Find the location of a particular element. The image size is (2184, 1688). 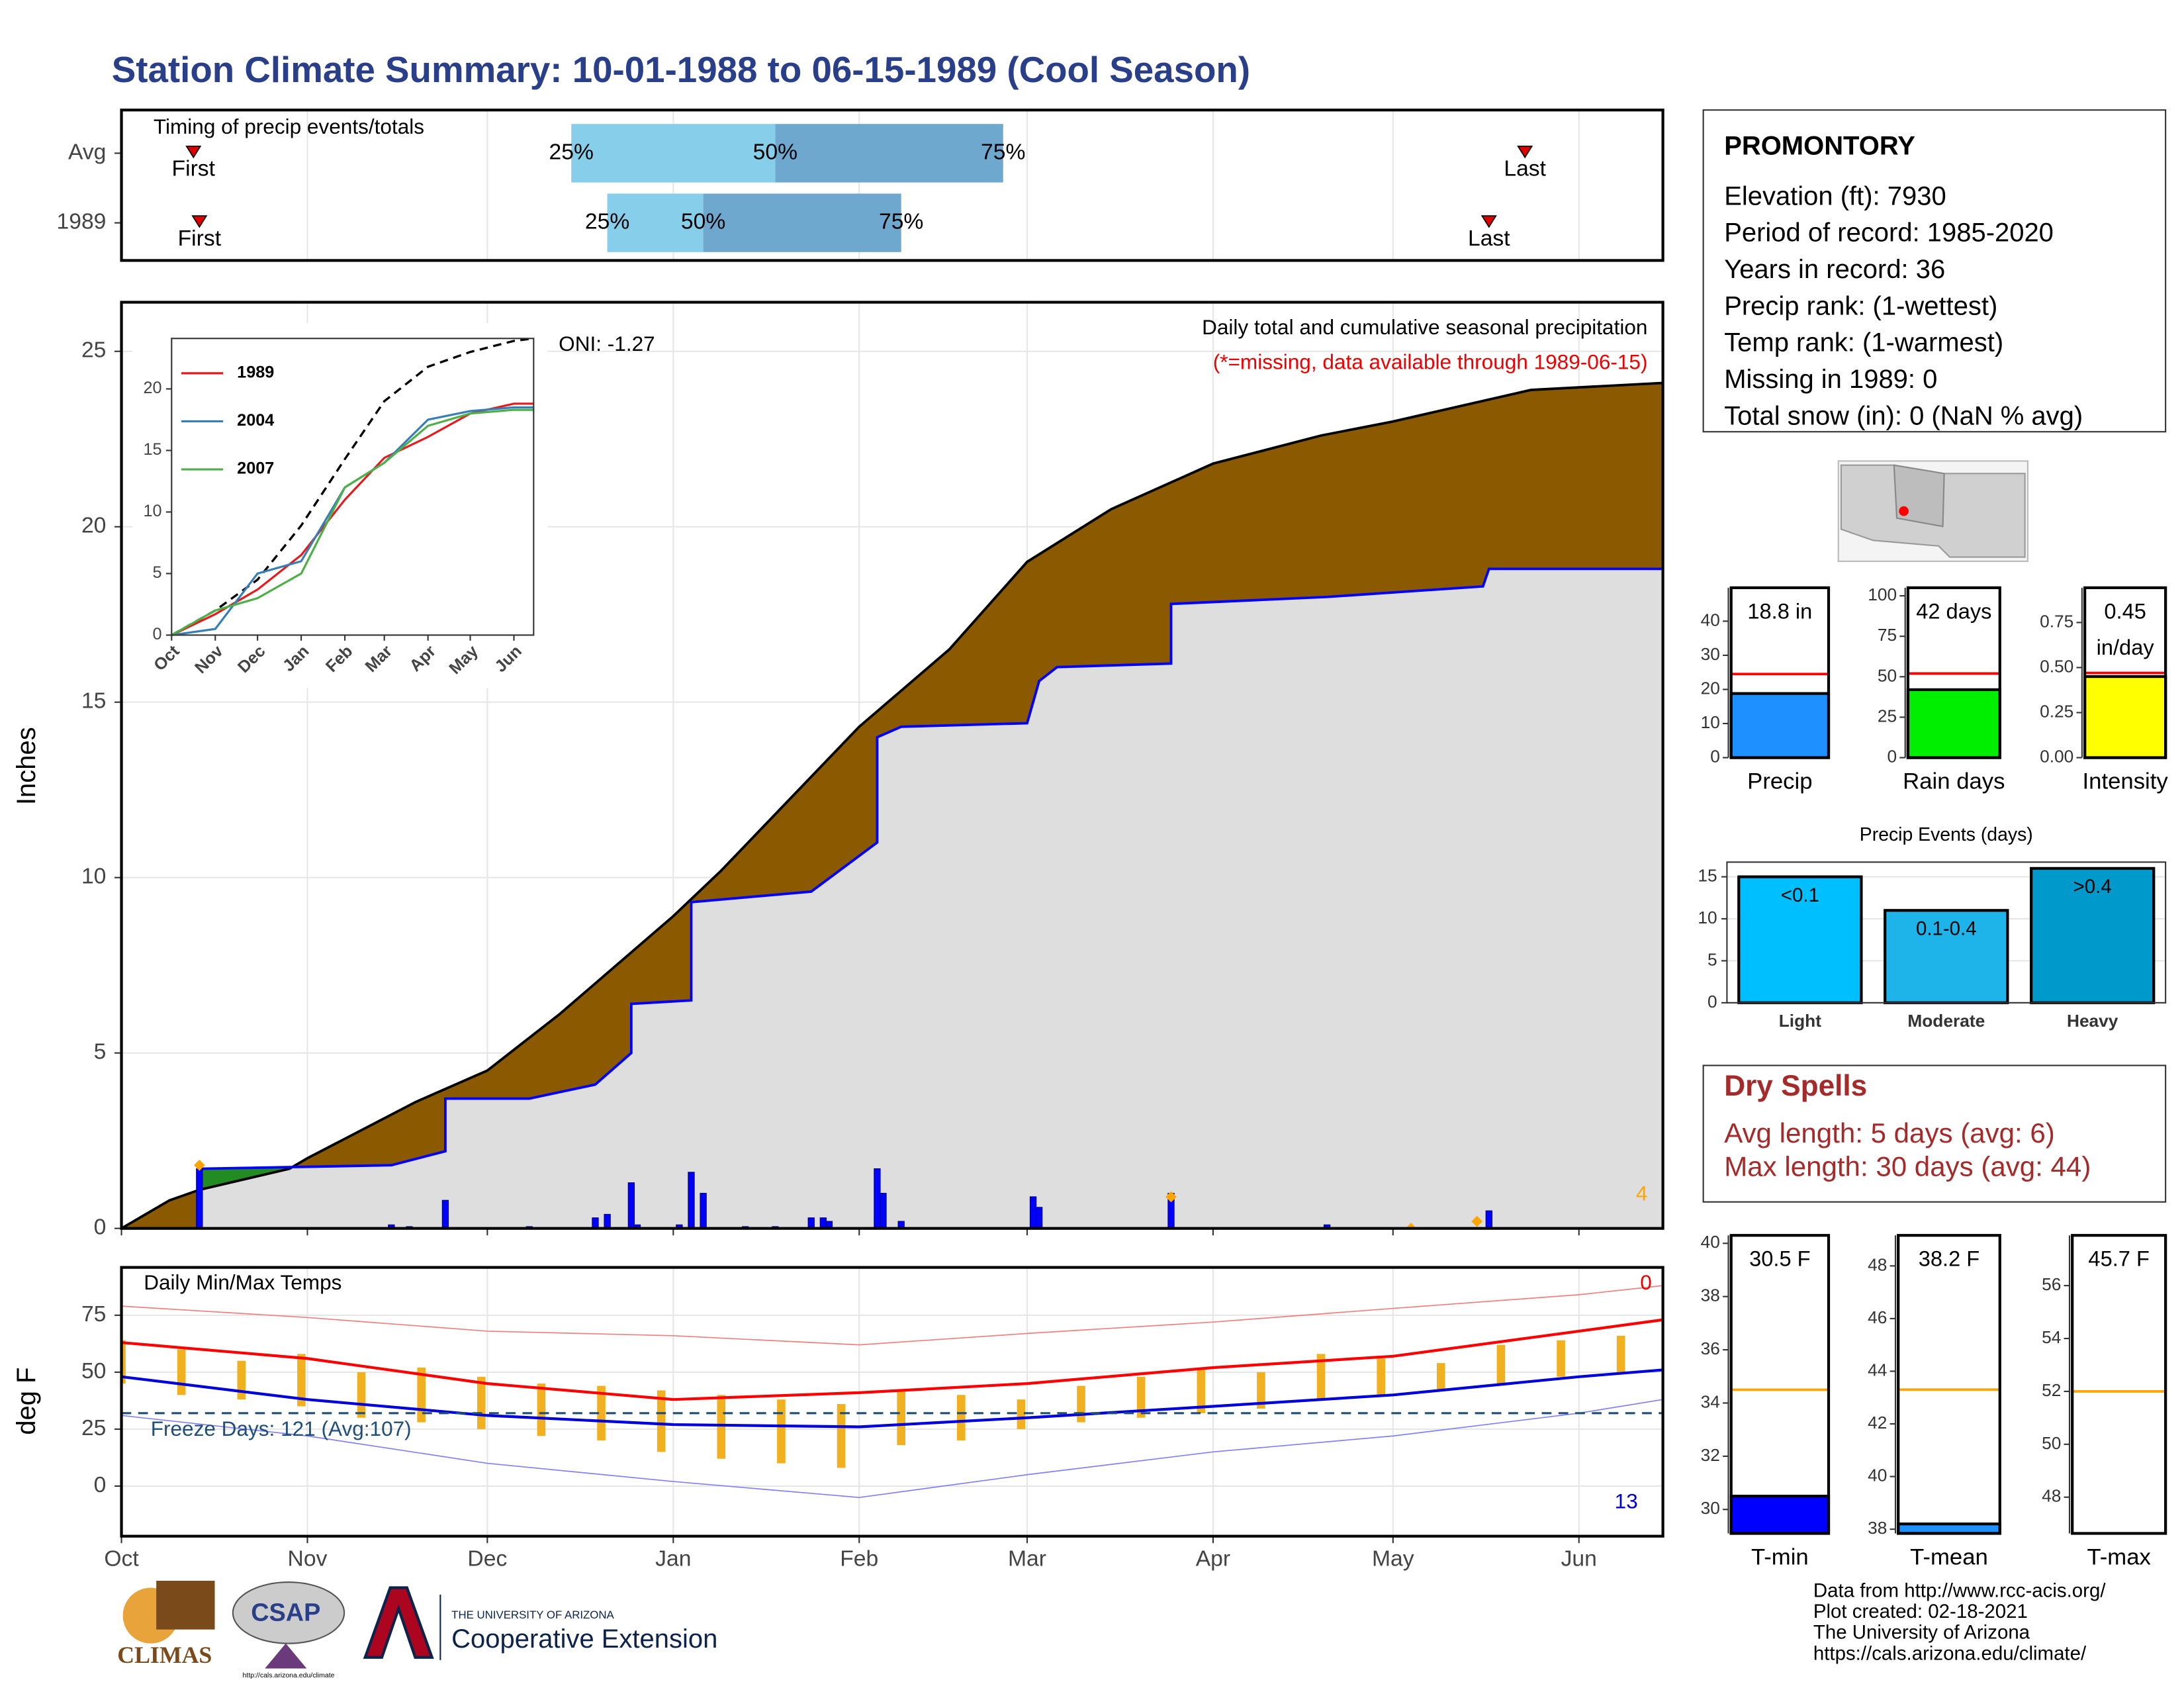

value-label: 38.2 F is located at coordinates (1949, 1258).